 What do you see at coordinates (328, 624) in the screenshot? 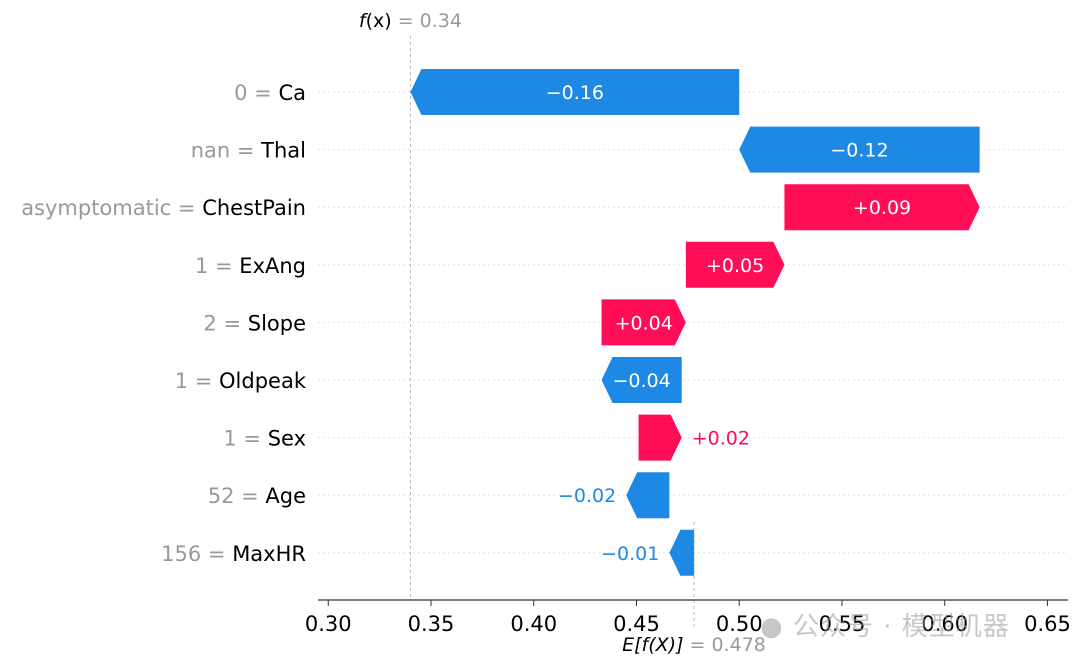
I see `x-tick-label: 0.30` at bounding box center [328, 624].